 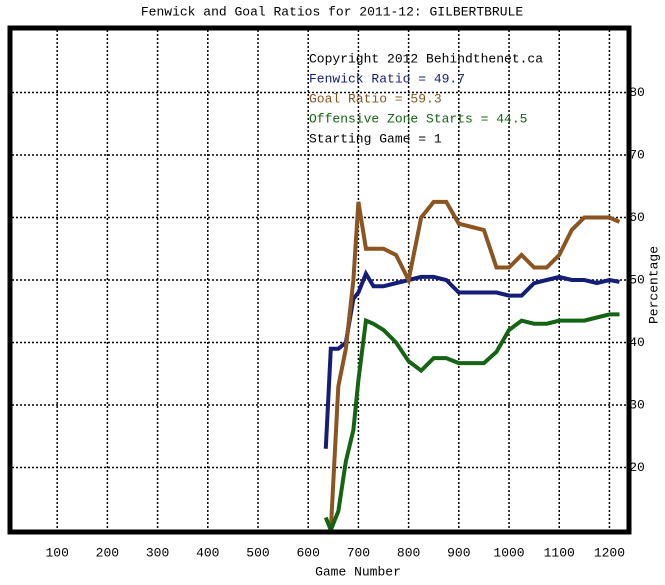 What do you see at coordinates (257, 552) in the screenshot?
I see `x-tick-label: 500` at bounding box center [257, 552].